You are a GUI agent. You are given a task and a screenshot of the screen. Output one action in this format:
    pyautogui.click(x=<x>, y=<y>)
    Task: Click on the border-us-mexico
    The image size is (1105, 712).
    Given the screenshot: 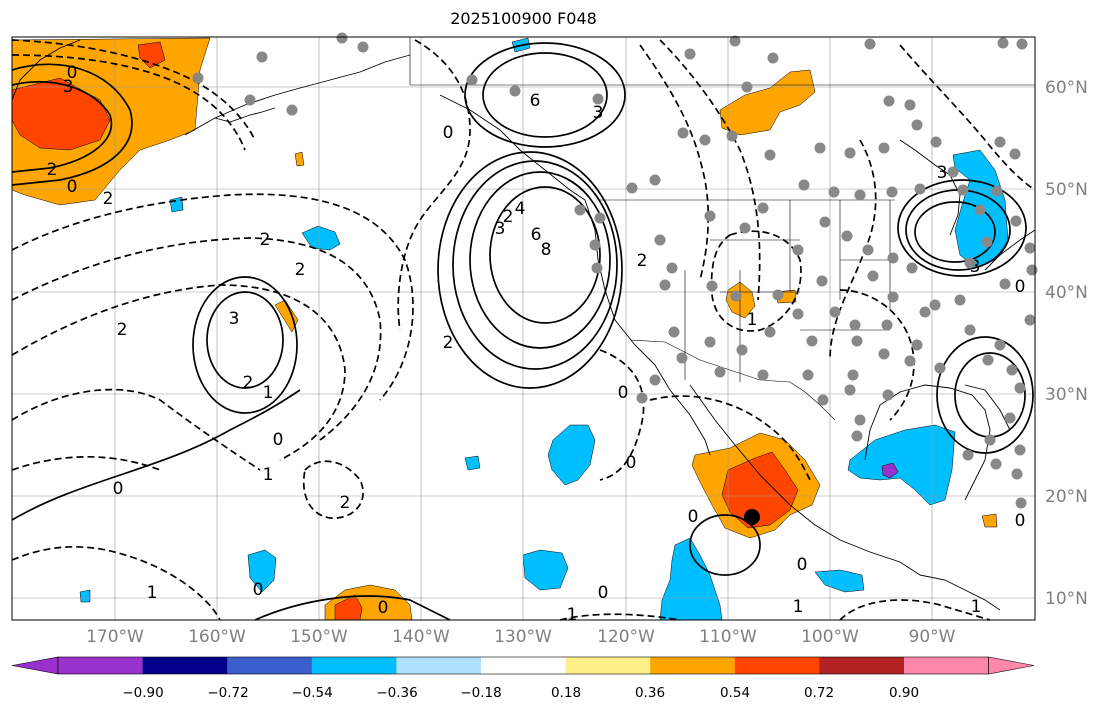 What is the action you would take?
    pyautogui.click(x=732, y=380)
    